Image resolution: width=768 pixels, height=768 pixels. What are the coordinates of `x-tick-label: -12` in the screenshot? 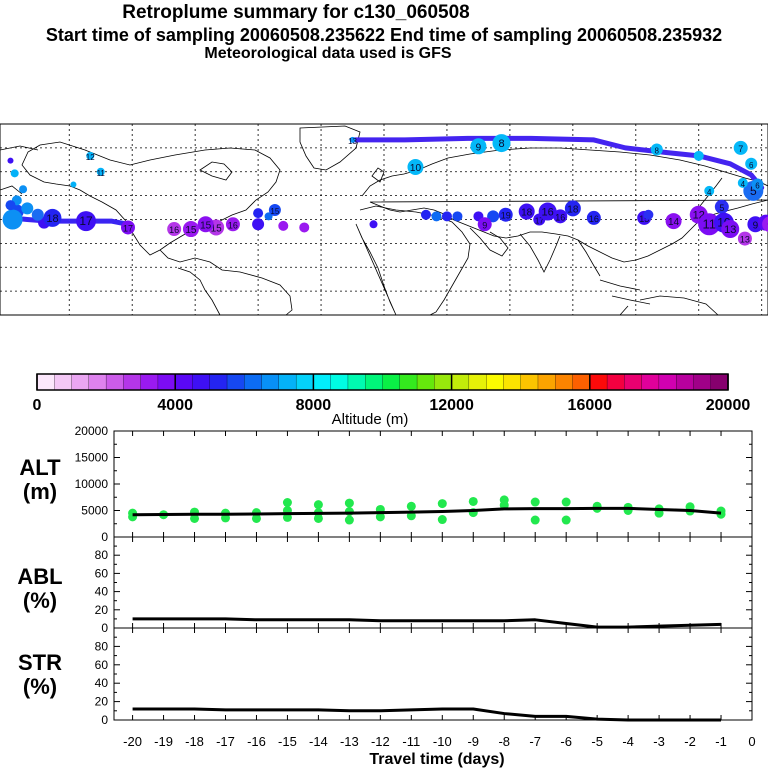 It's located at (380, 741).